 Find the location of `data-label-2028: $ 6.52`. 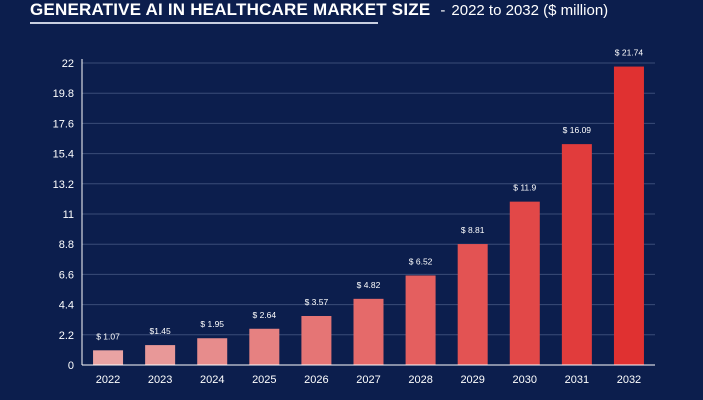

data-label-2028: $ 6.52 is located at coordinates (421, 261).